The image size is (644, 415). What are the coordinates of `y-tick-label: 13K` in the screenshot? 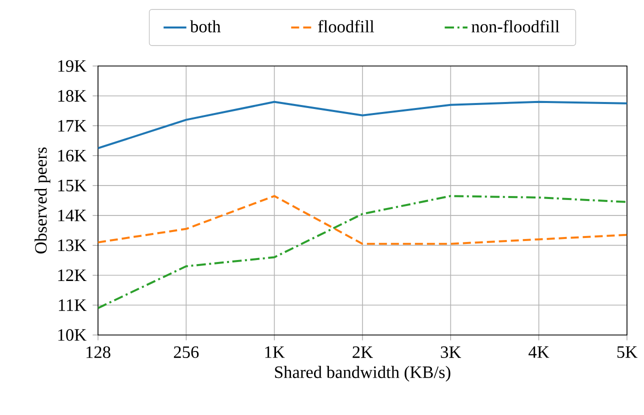 It's located at (72, 246).